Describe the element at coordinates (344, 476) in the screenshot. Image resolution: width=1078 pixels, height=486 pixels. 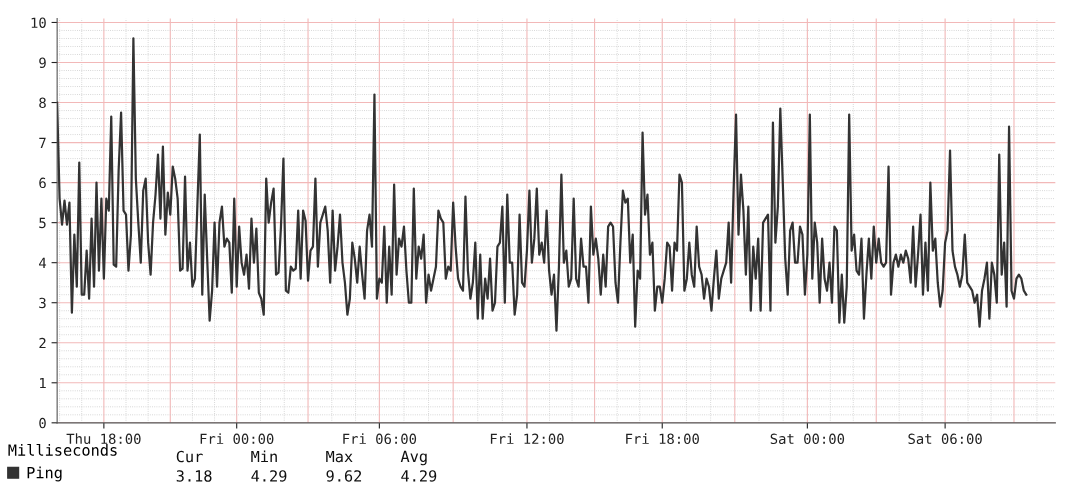
I see `text: 9.62` at that location.